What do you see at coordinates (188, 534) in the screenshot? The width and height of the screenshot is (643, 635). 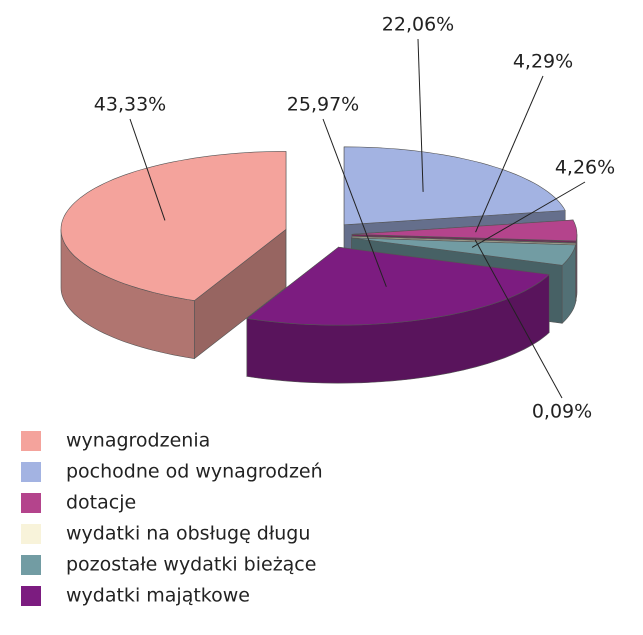 I see `legend-label: wydatki na obsługę długu` at bounding box center [188, 534].